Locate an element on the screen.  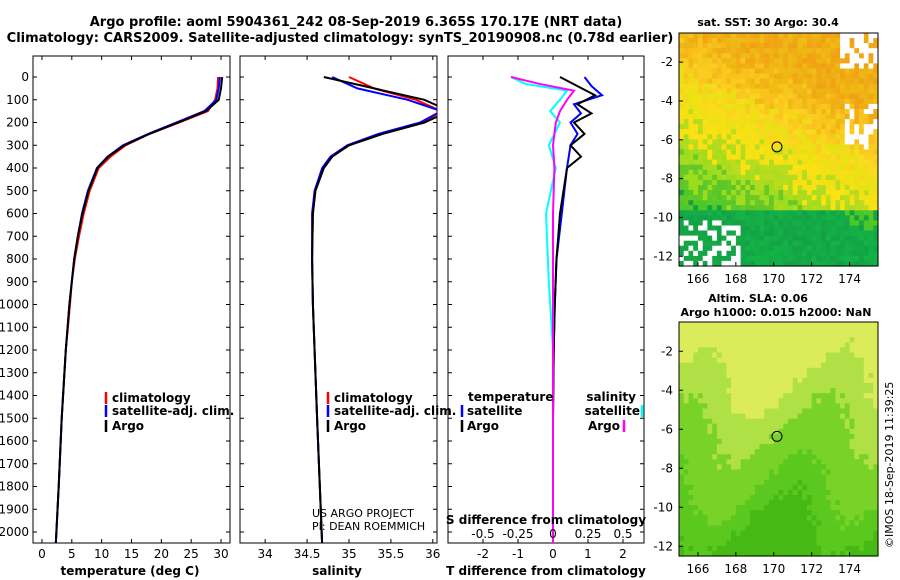
sla_map-frame is located at coordinates (778, 439).